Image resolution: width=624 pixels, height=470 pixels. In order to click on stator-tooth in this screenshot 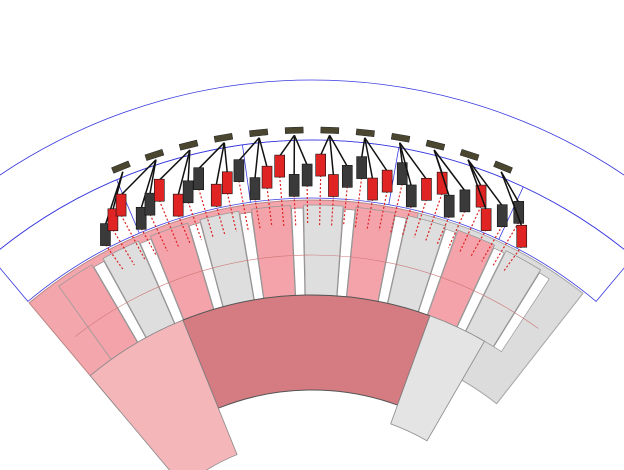, I will do `click(323, 250)`.